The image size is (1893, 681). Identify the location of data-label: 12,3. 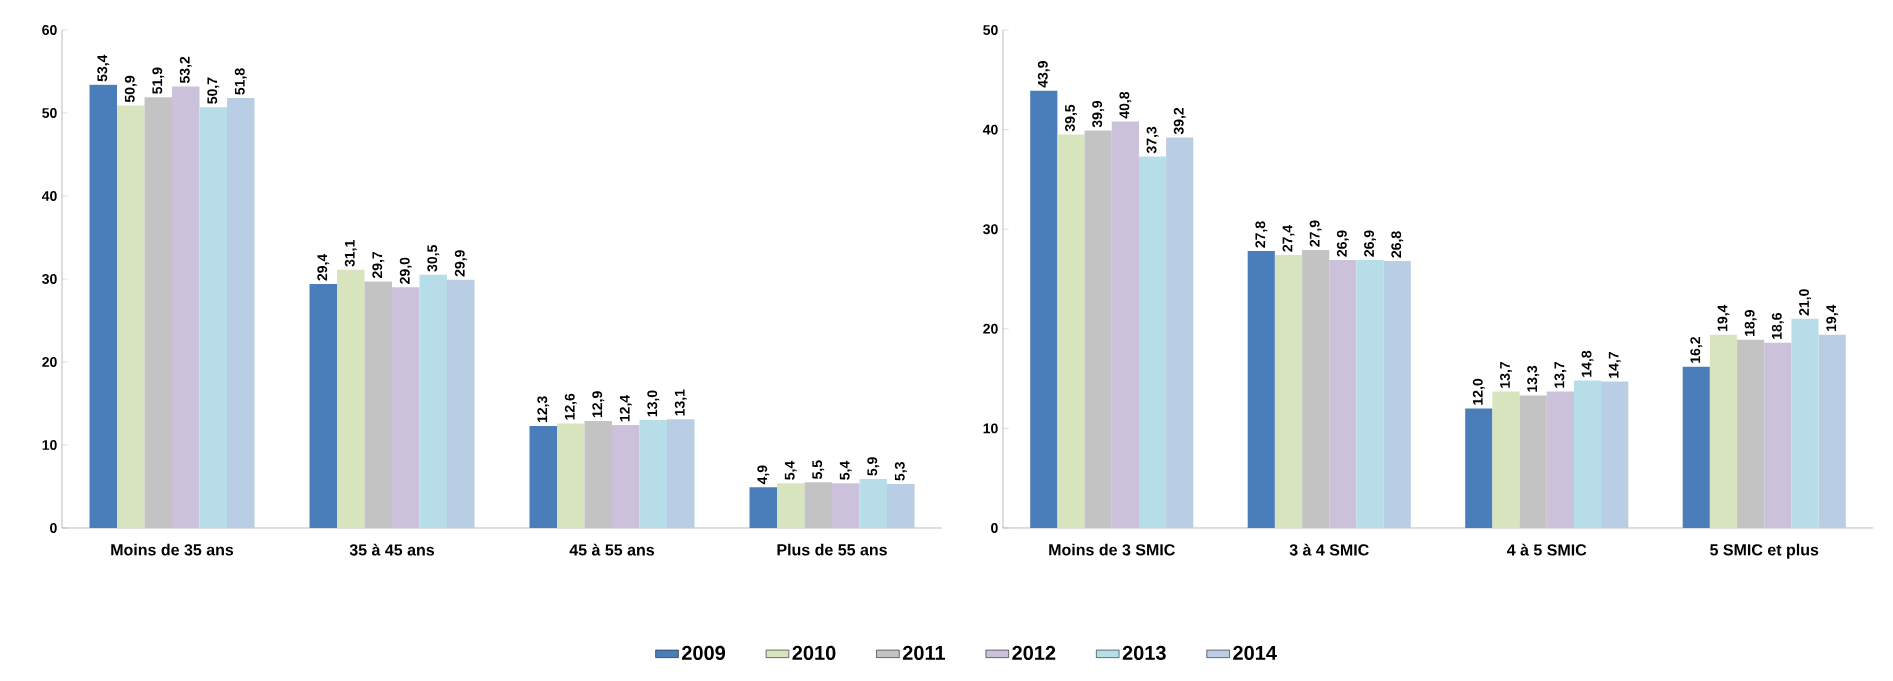
(543, 409).